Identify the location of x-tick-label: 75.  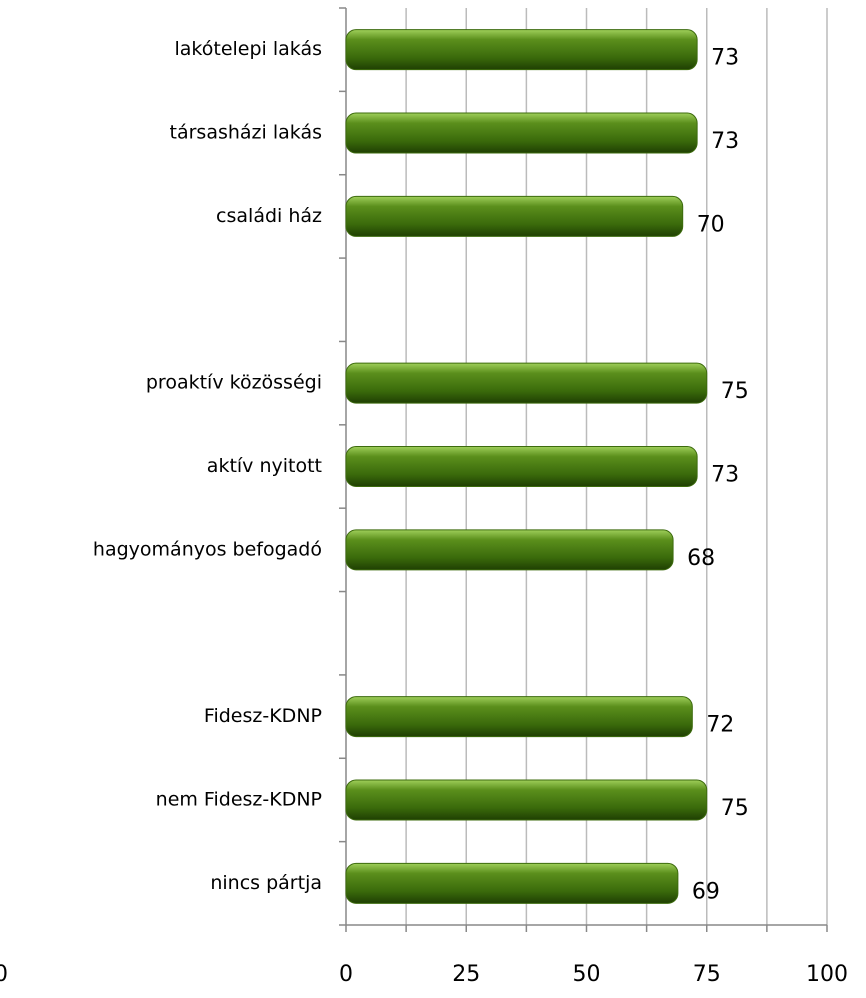
(707, 974).